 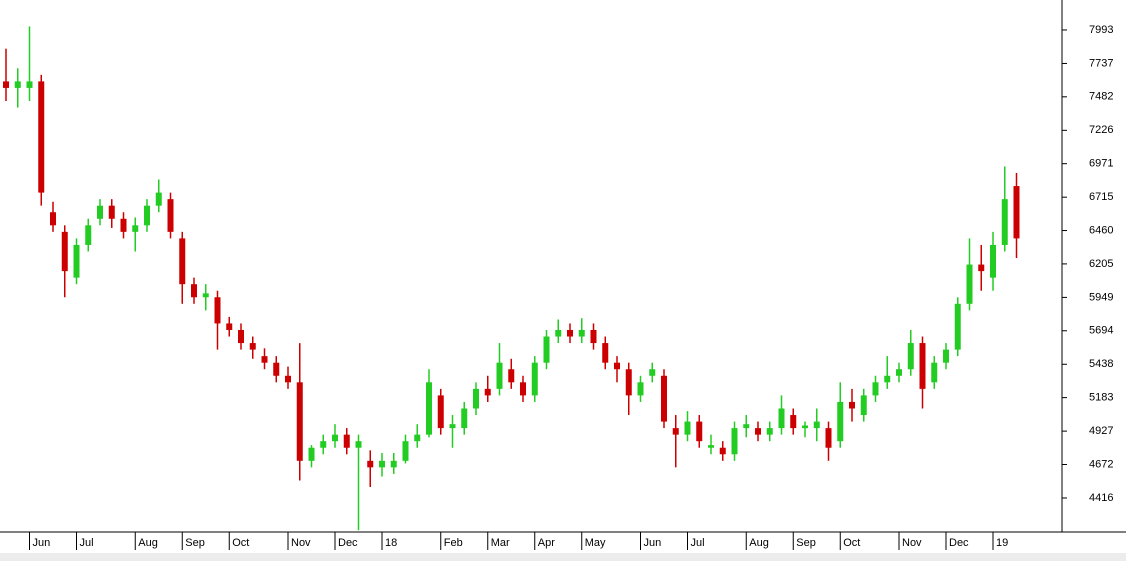 I want to click on y-tick-label: 7482, so click(x=1101, y=97).